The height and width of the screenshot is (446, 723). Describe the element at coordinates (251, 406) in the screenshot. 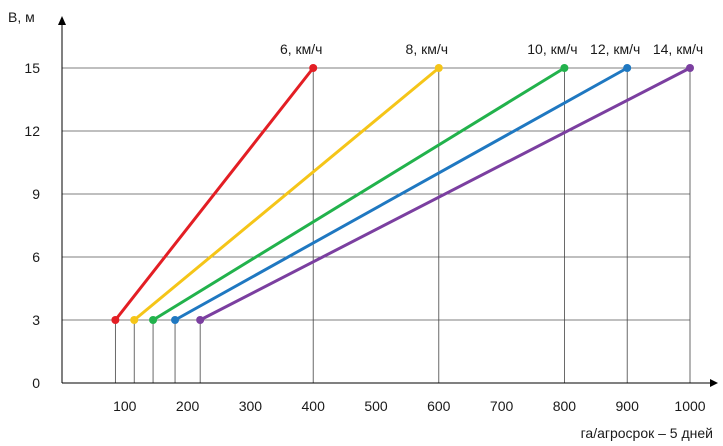

I see `x-tick-label: 300` at that location.